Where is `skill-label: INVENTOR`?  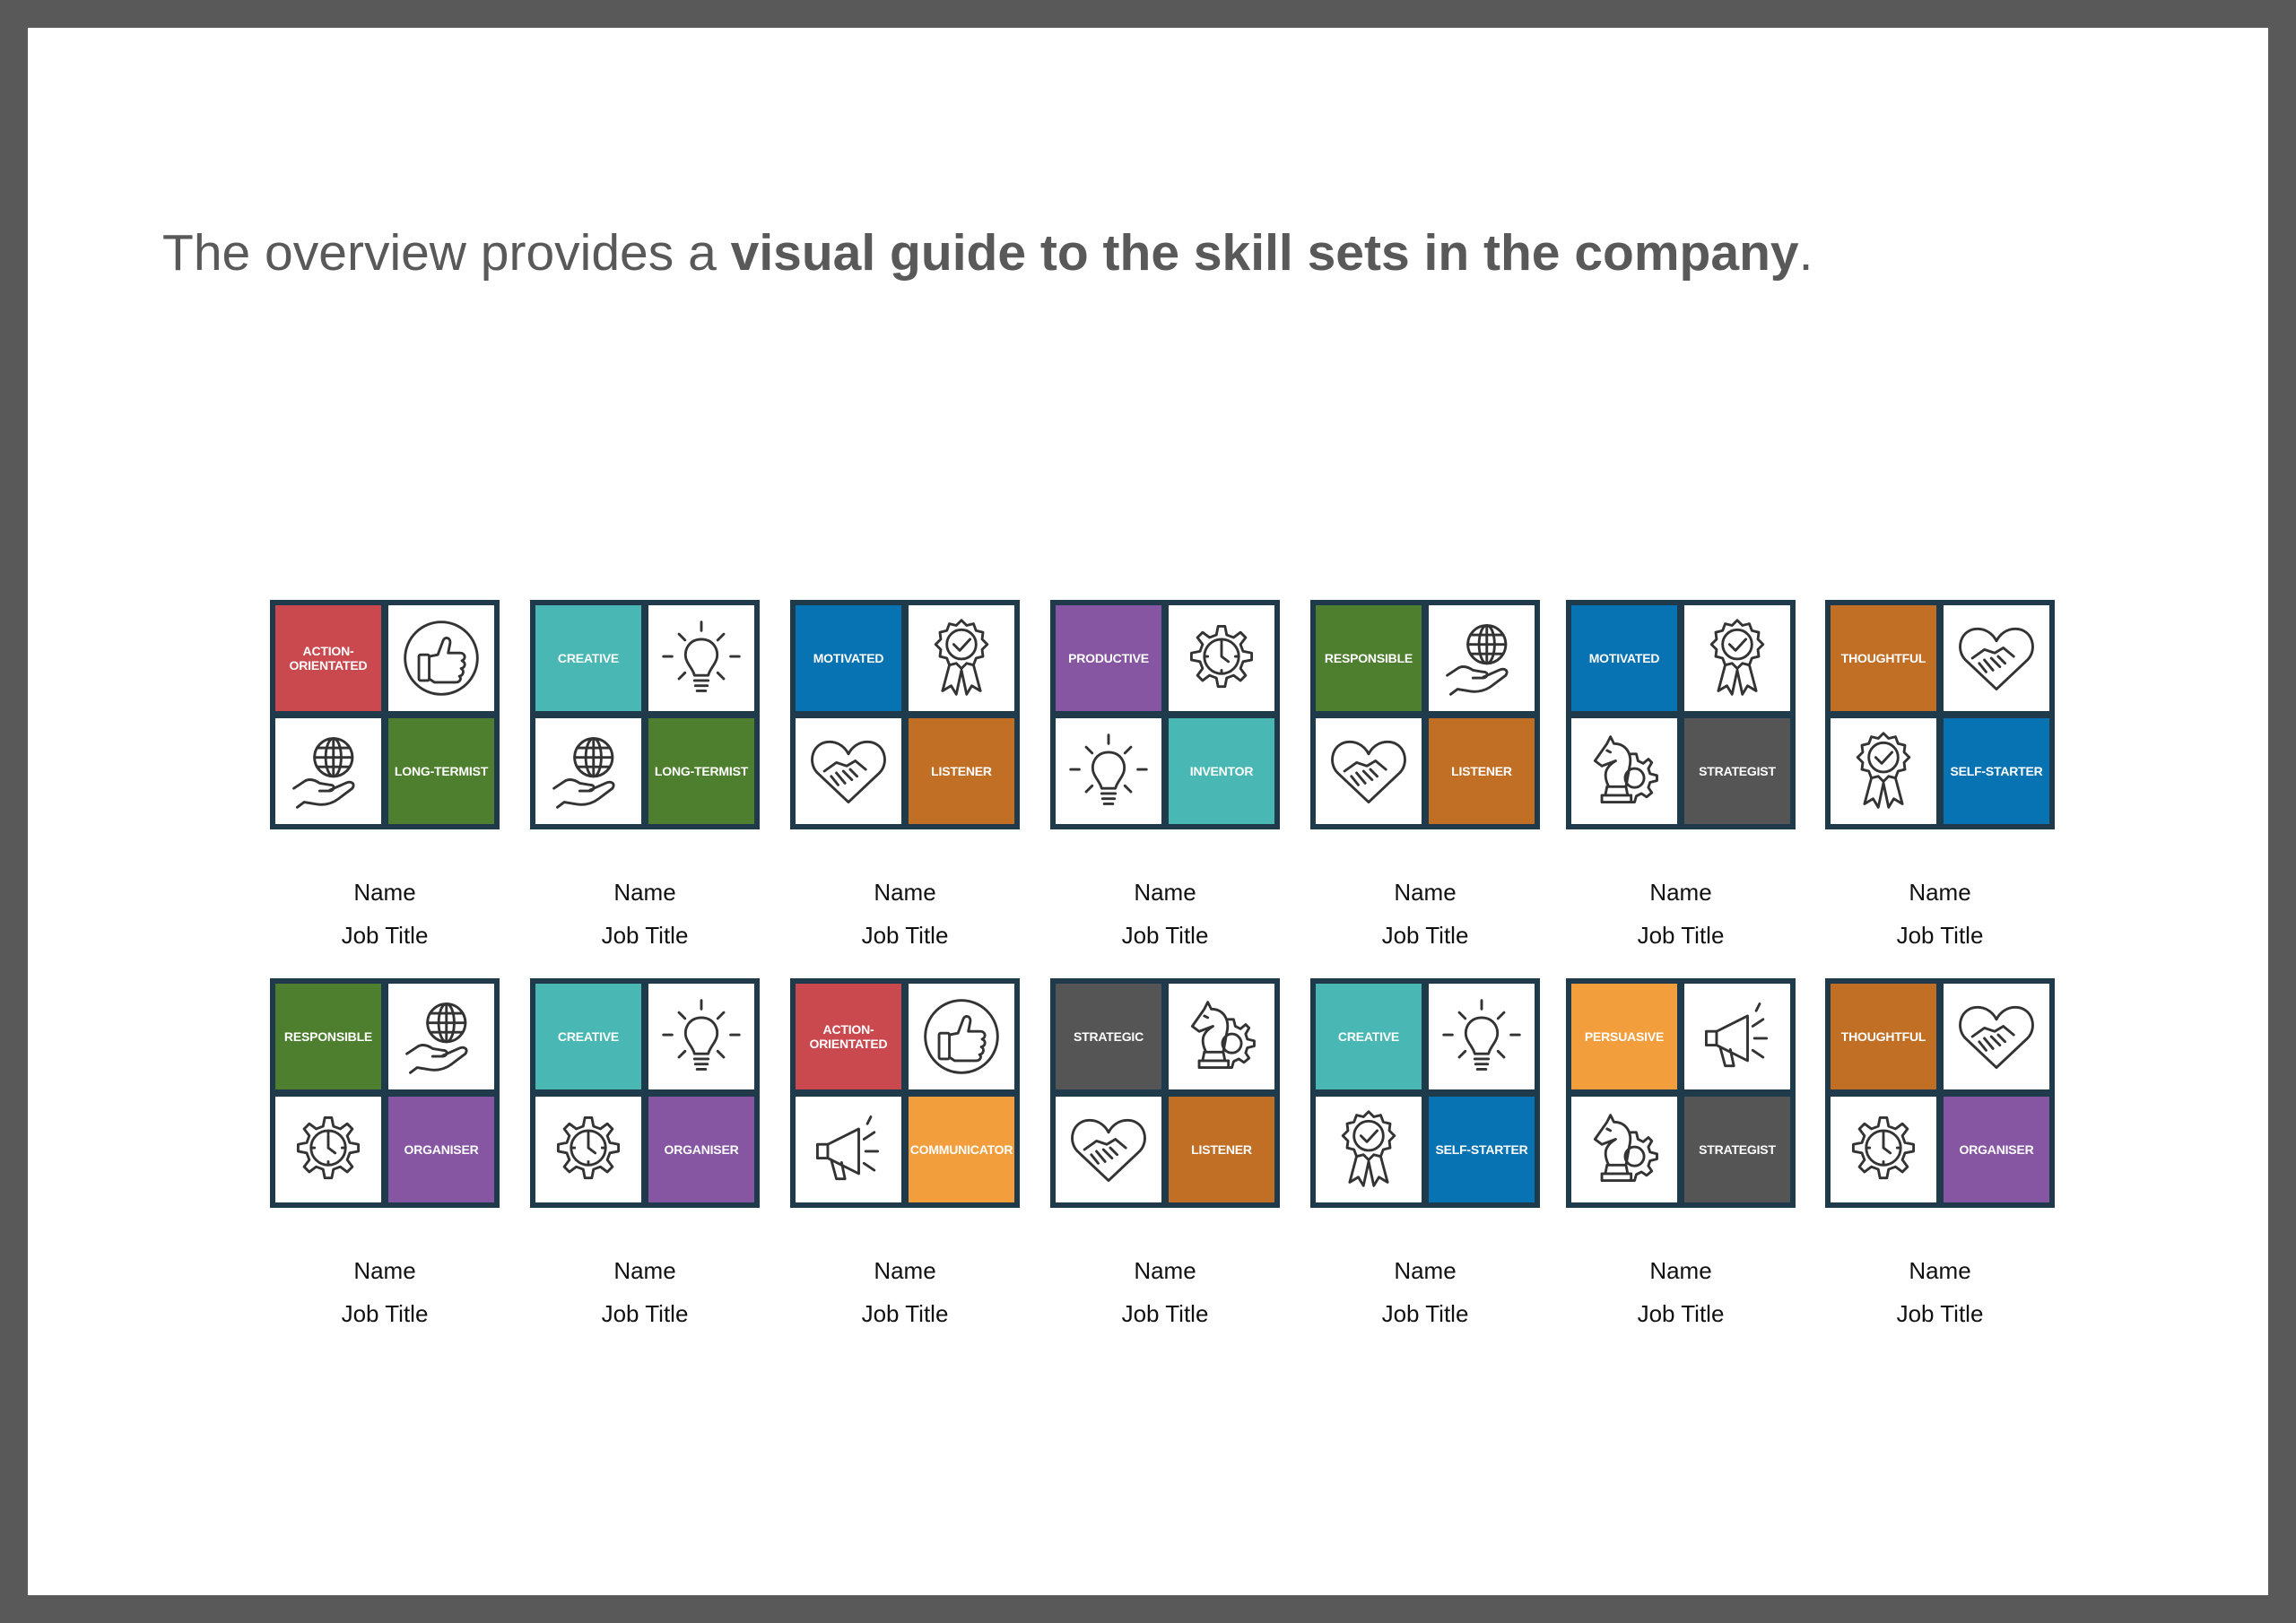
skill-label: INVENTOR is located at coordinates (1221, 771).